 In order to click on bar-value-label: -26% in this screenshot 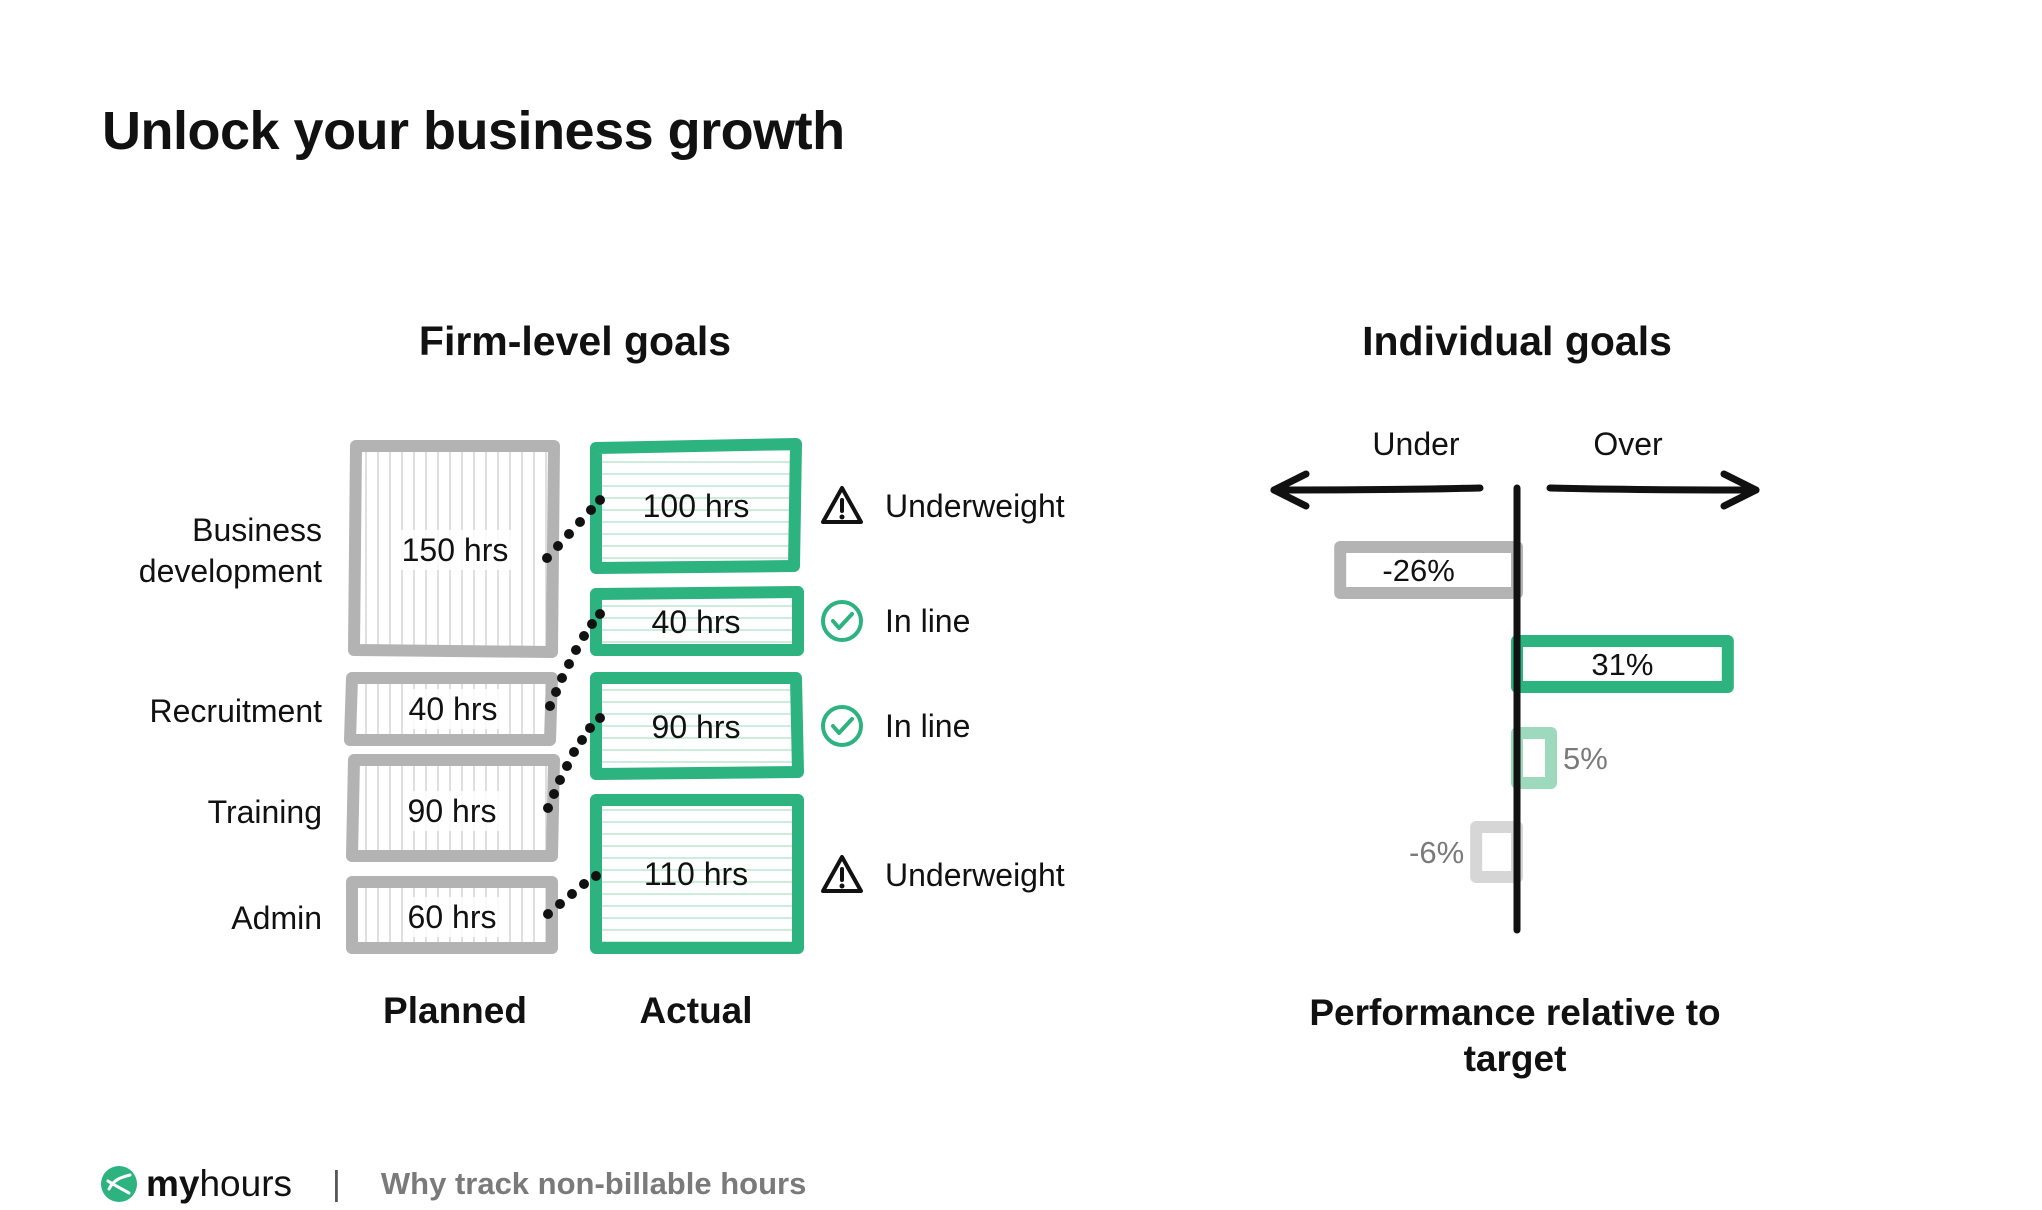, I will do `click(1418, 570)`.